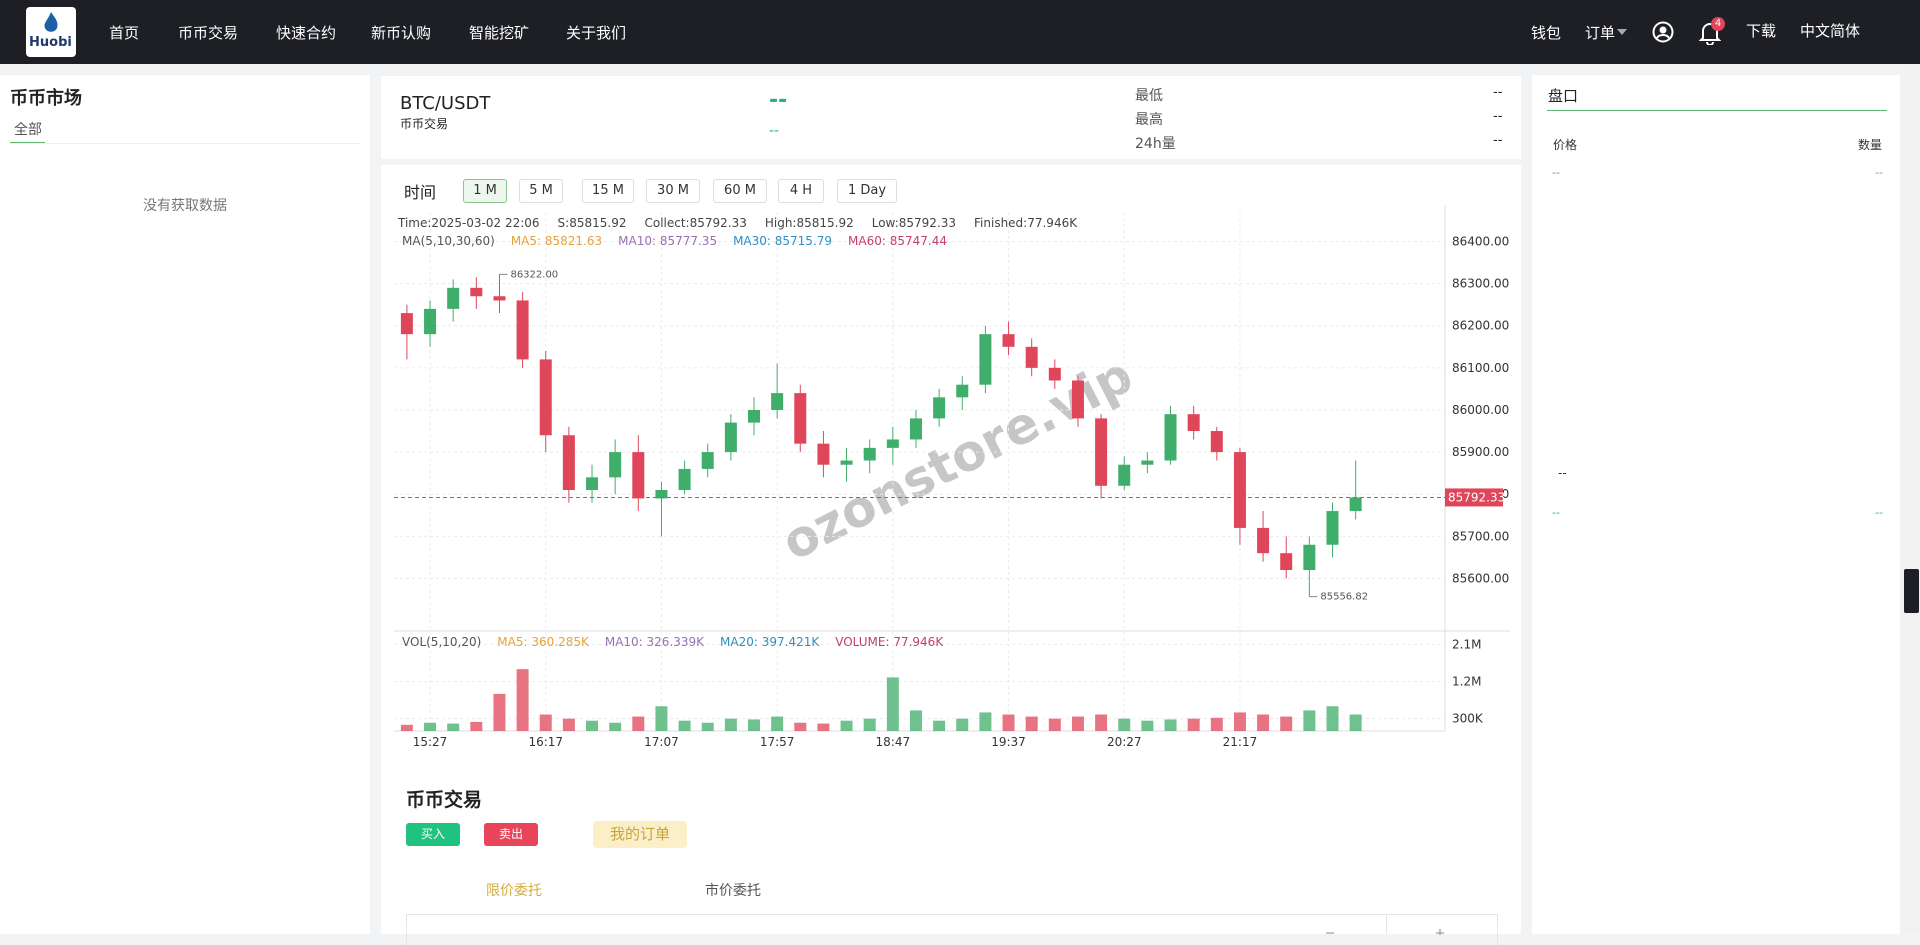 This screenshot has width=1920, height=945. What do you see at coordinates (511, 834) in the screenshot?
I see `sell-button: 卖出` at bounding box center [511, 834].